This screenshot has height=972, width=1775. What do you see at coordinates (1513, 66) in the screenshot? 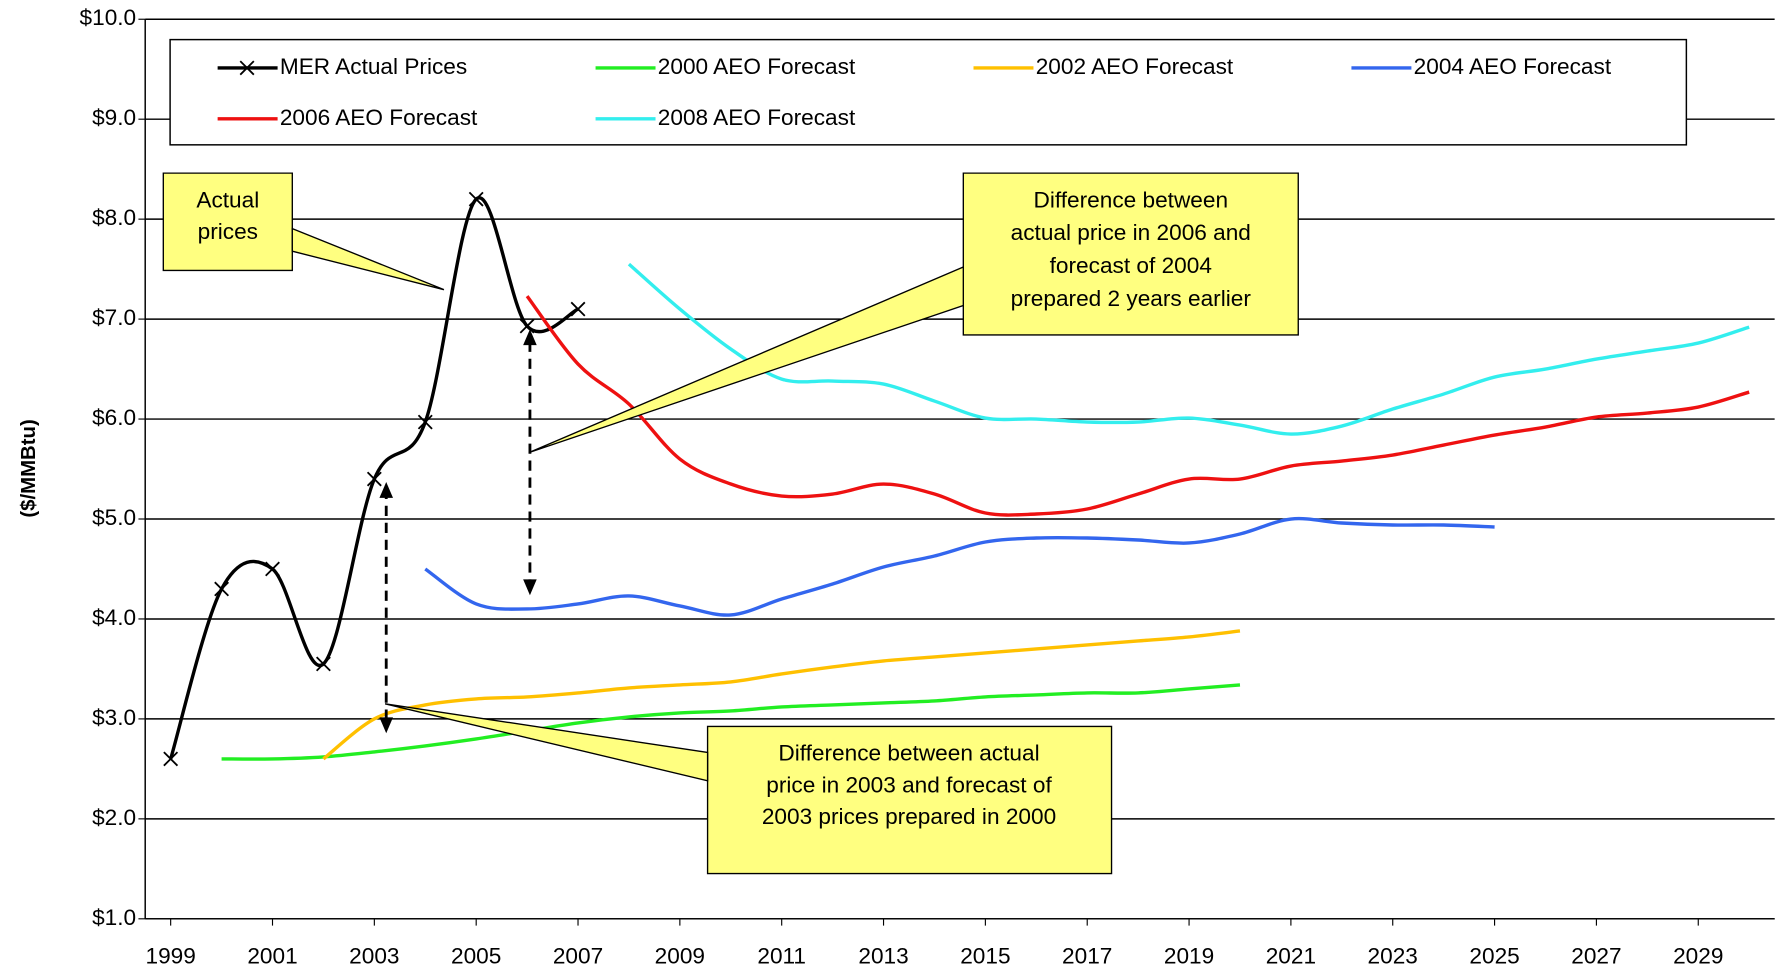
I see `legend-label: 2004 AEO Forecast` at bounding box center [1513, 66].